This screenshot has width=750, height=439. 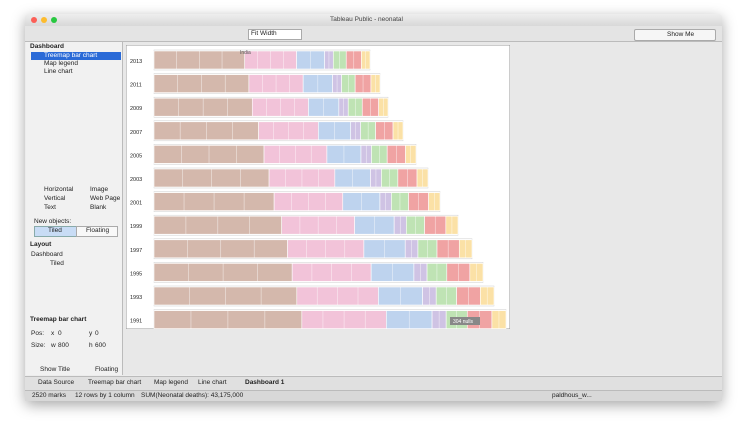 I want to click on new-objects-label: New objects:, so click(x=53, y=221).